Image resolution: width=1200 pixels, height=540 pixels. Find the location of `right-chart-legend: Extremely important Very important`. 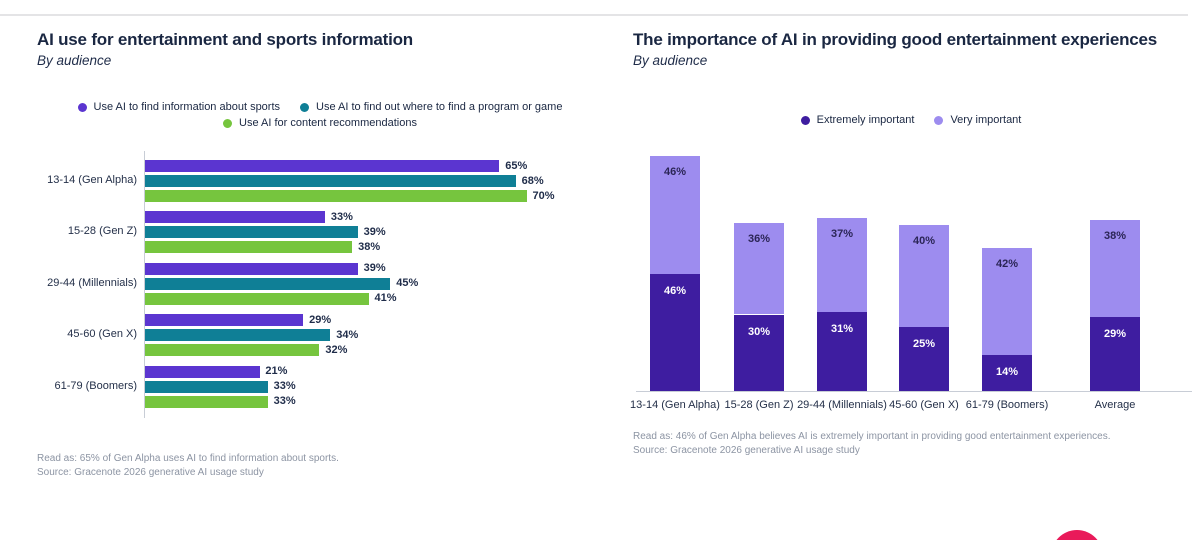

right-chart-legend: Extremely important Very important is located at coordinates (911, 120).